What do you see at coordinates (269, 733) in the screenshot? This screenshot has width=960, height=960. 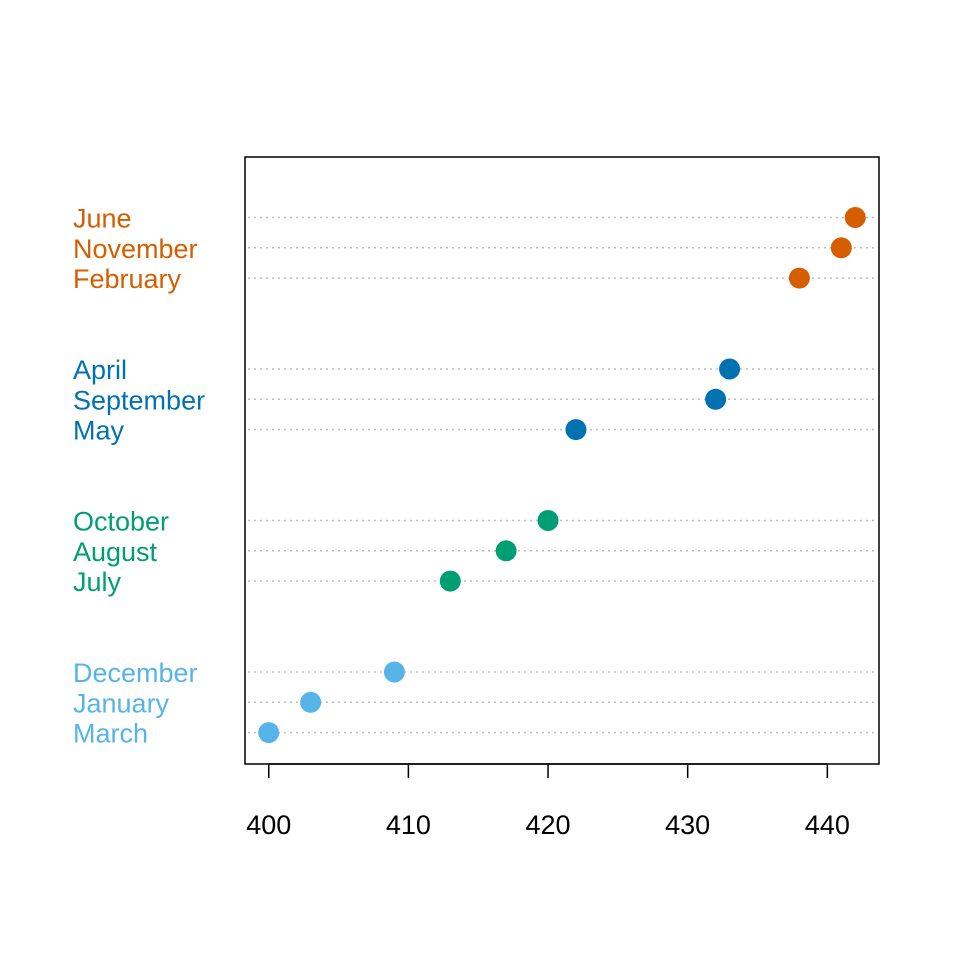 I see `data-point-march` at bounding box center [269, 733].